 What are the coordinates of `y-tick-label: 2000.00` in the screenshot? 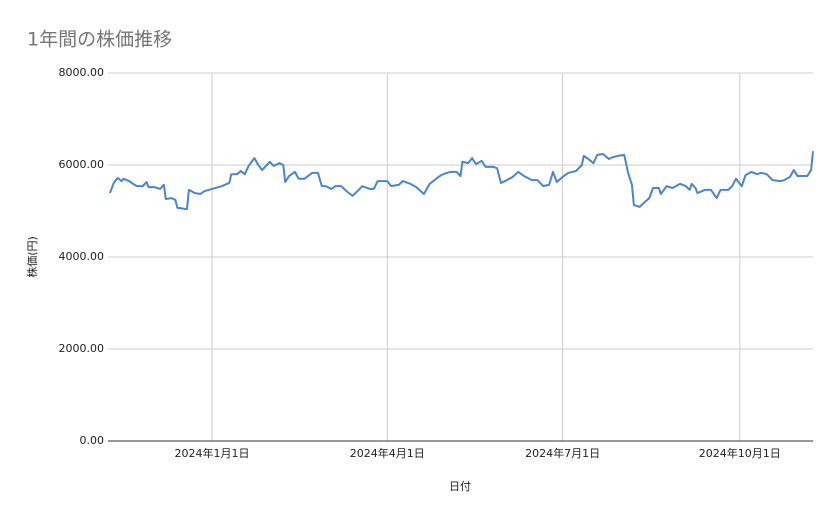 It's located at (82, 348).